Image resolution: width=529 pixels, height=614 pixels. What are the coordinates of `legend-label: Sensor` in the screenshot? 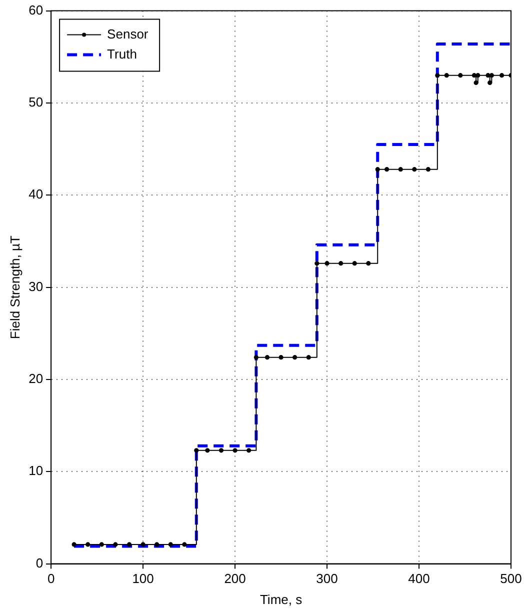 It's located at (128, 34).